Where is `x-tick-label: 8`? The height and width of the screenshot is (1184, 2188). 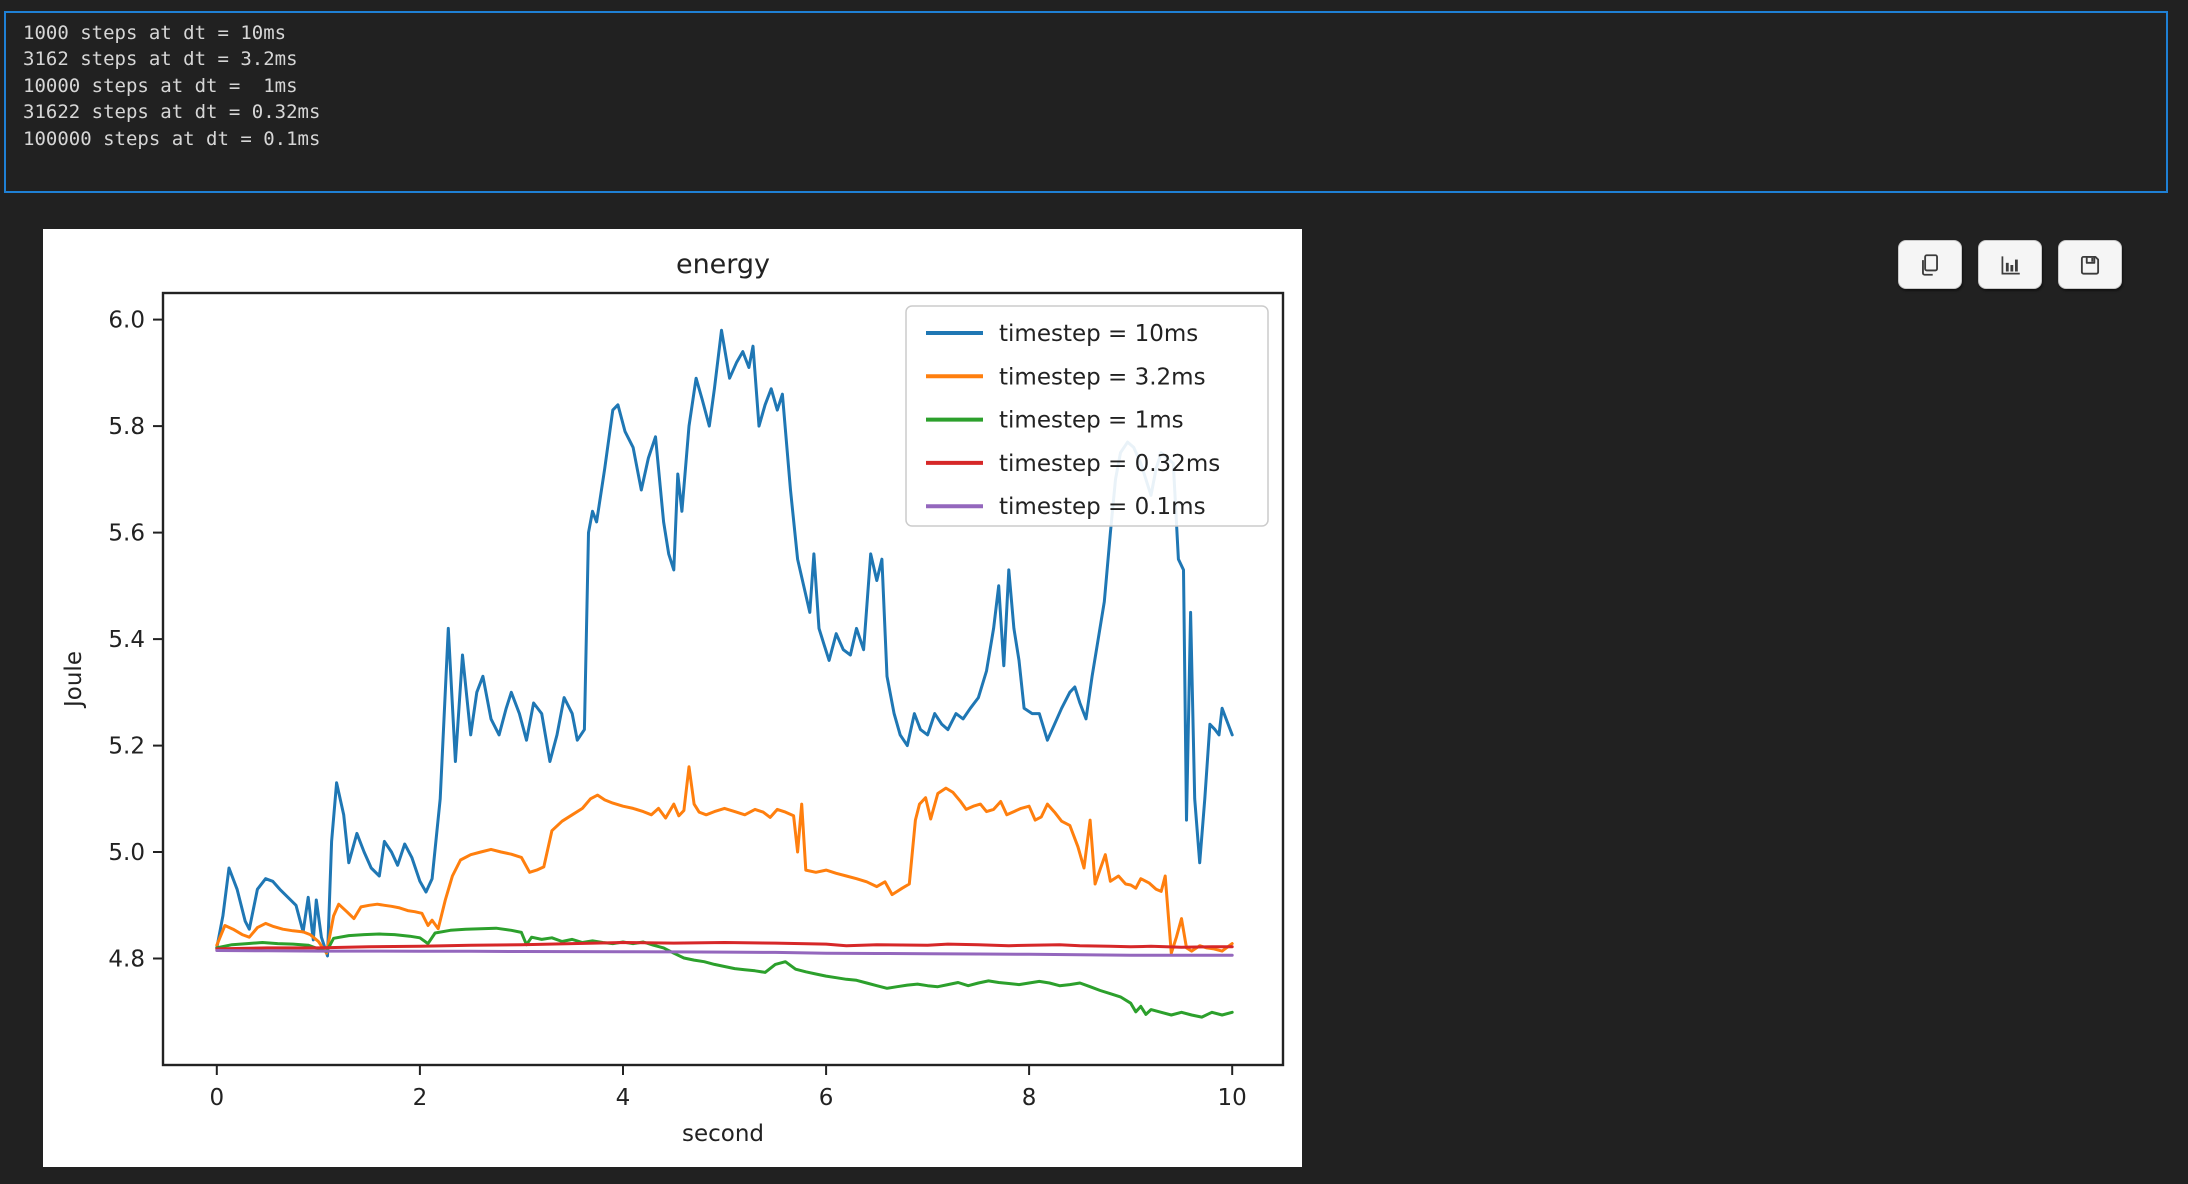
x-tick-label: 8 is located at coordinates (1029, 1098).